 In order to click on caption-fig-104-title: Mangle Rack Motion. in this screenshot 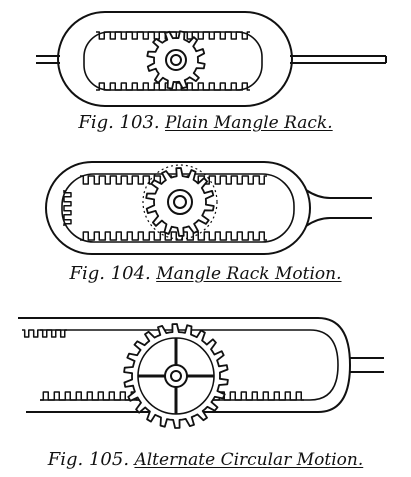, I will do `click(249, 274)`.